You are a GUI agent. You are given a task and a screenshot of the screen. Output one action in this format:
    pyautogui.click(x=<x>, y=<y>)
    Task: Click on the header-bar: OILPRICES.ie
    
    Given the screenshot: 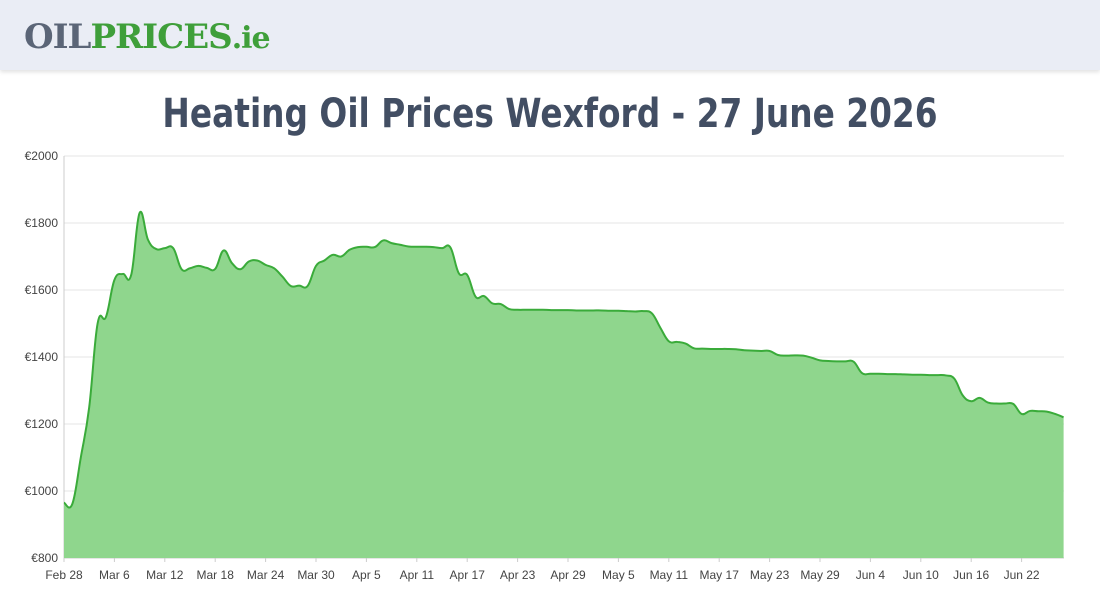 What is the action you would take?
    pyautogui.click(x=550, y=35)
    